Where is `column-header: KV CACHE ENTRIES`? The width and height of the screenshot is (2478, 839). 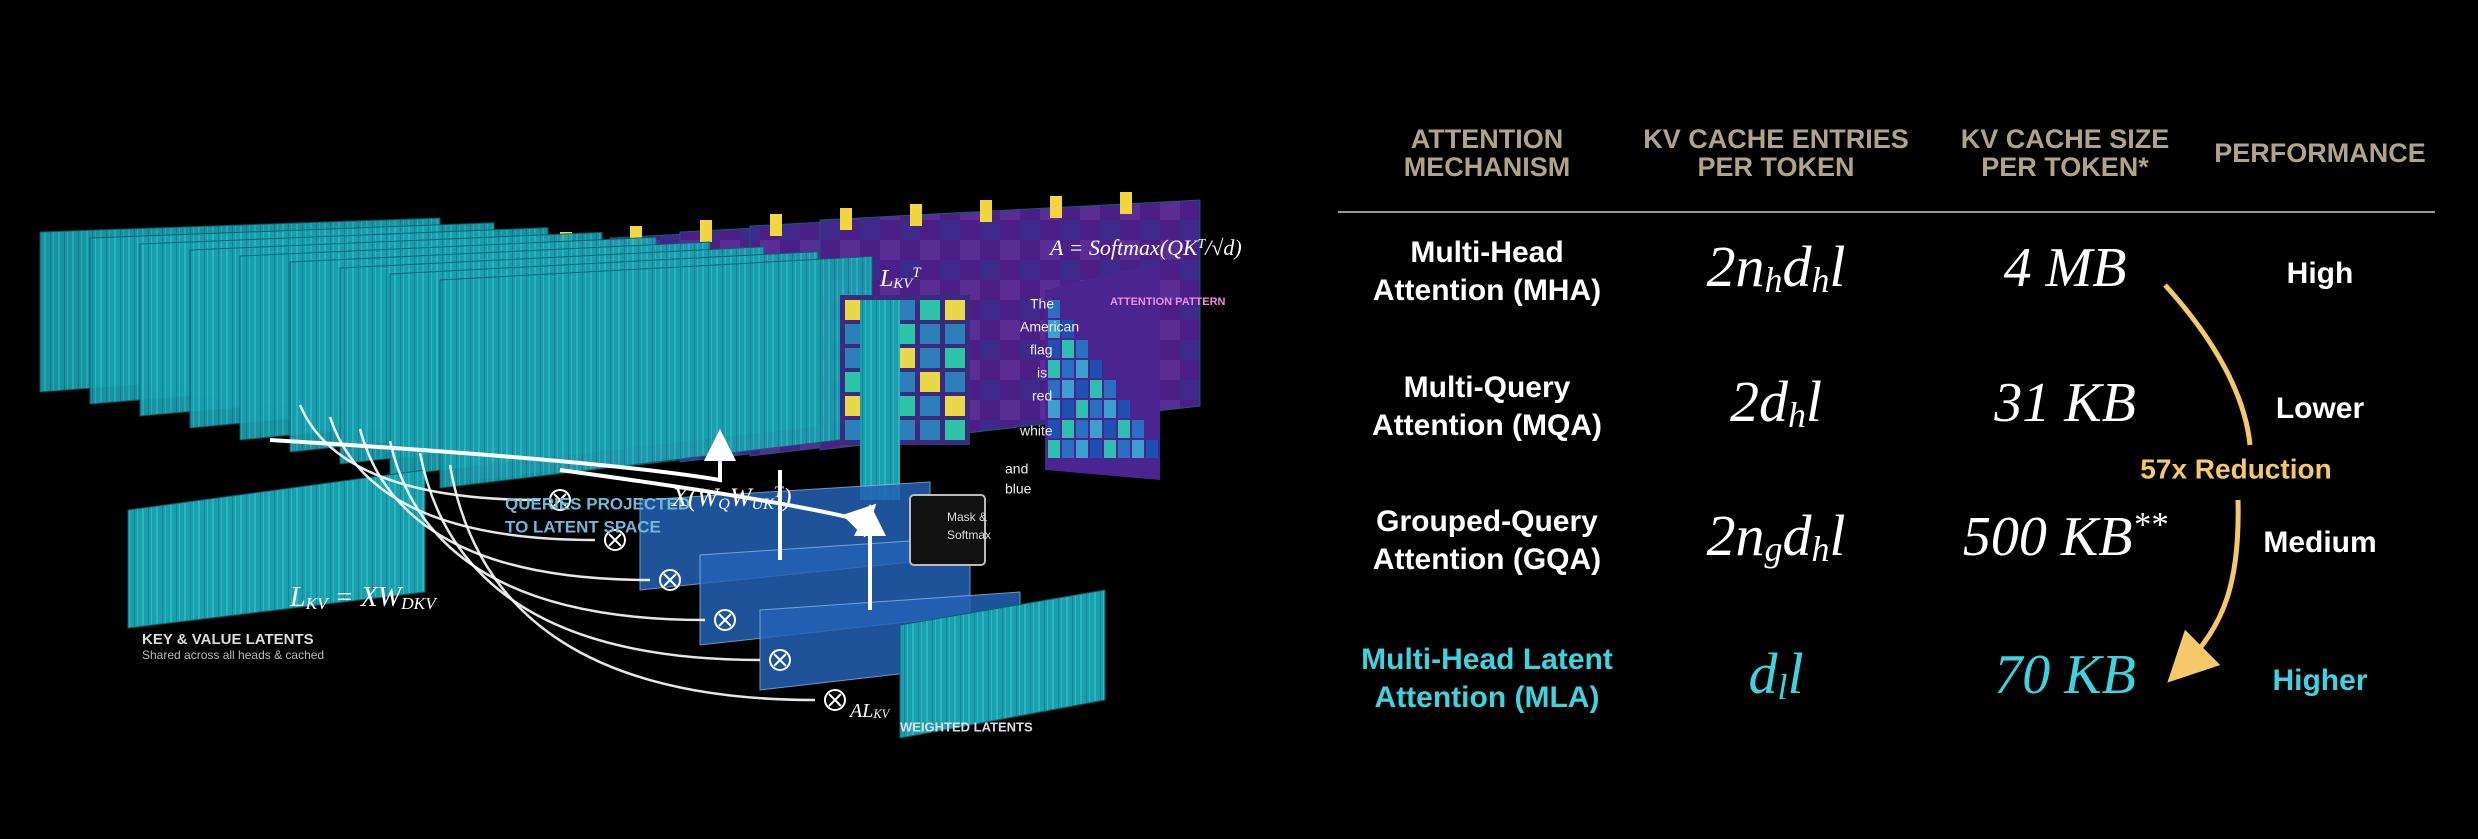 column-header: KV CACHE ENTRIES is located at coordinates (1776, 139).